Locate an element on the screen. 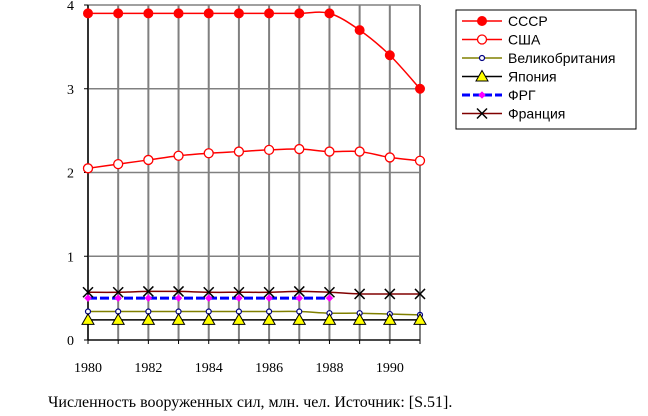 This screenshot has width=648, height=416. legend-item: Великобритания is located at coordinates (539, 58).